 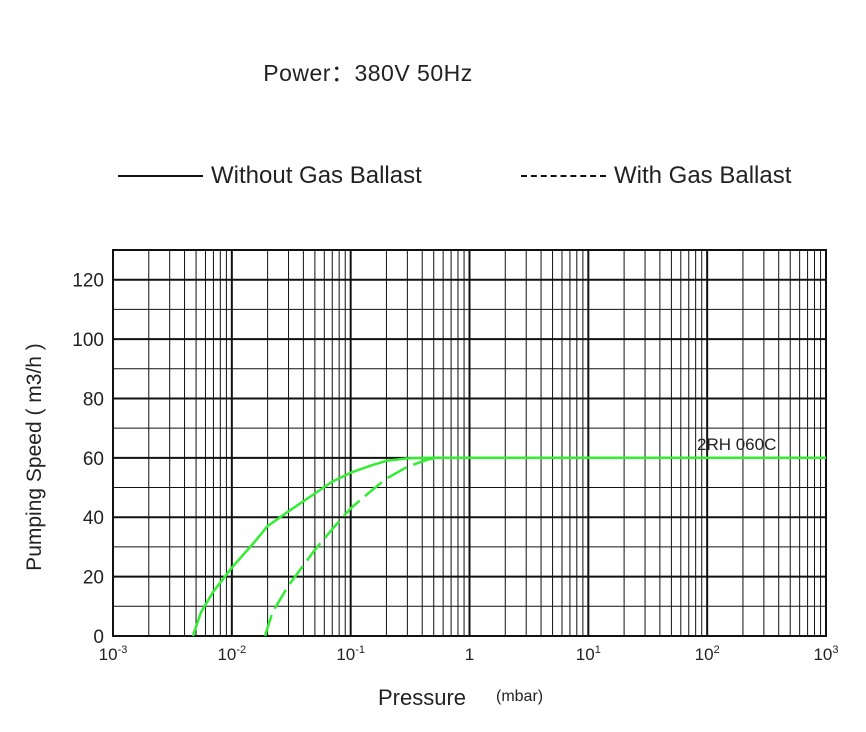 What do you see at coordinates (588, 654) in the screenshot?
I see `x-tick-label: 10¹` at bounding box center [588, 654].